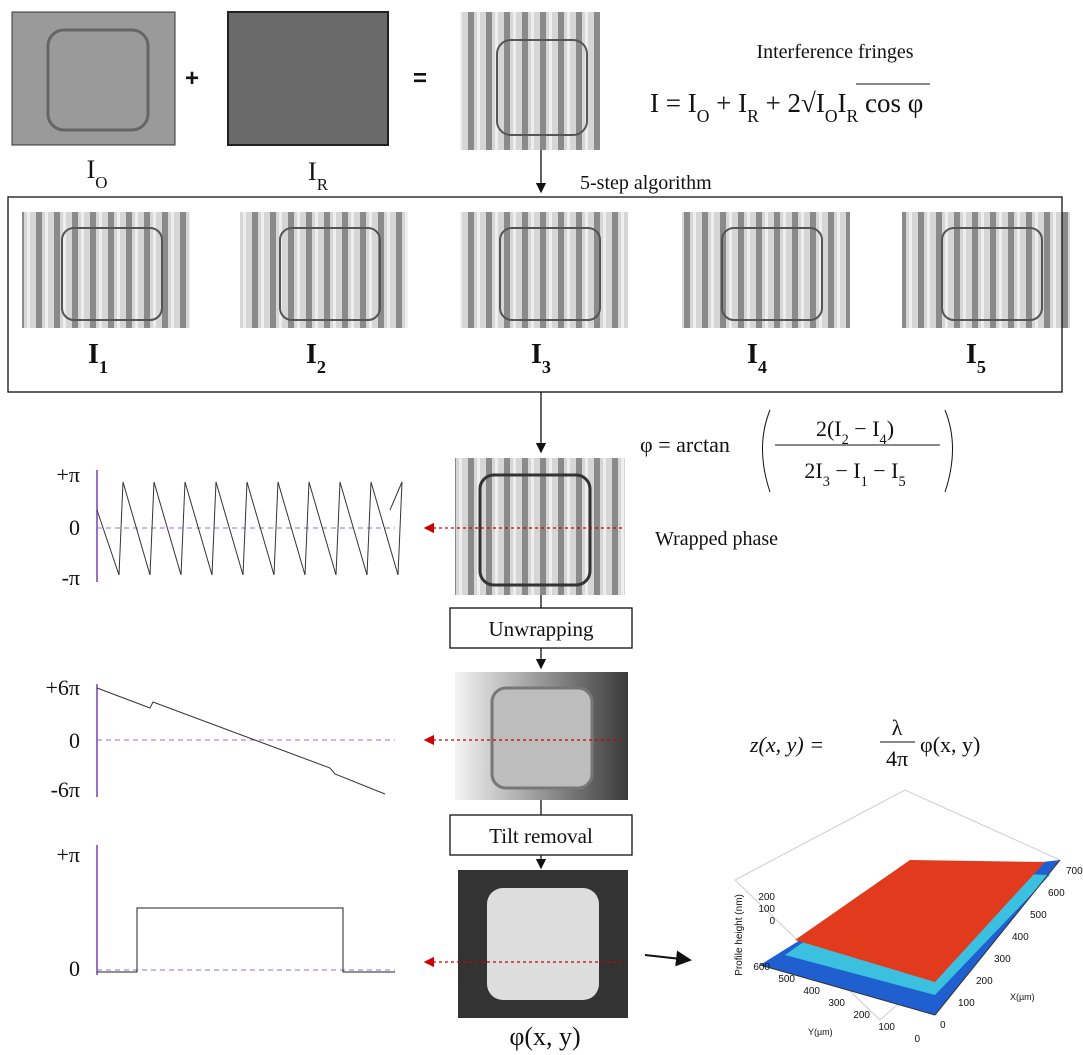 This screenshot has width=1083, height=1055. I want to click on text-run: + I, so click(728, 103).